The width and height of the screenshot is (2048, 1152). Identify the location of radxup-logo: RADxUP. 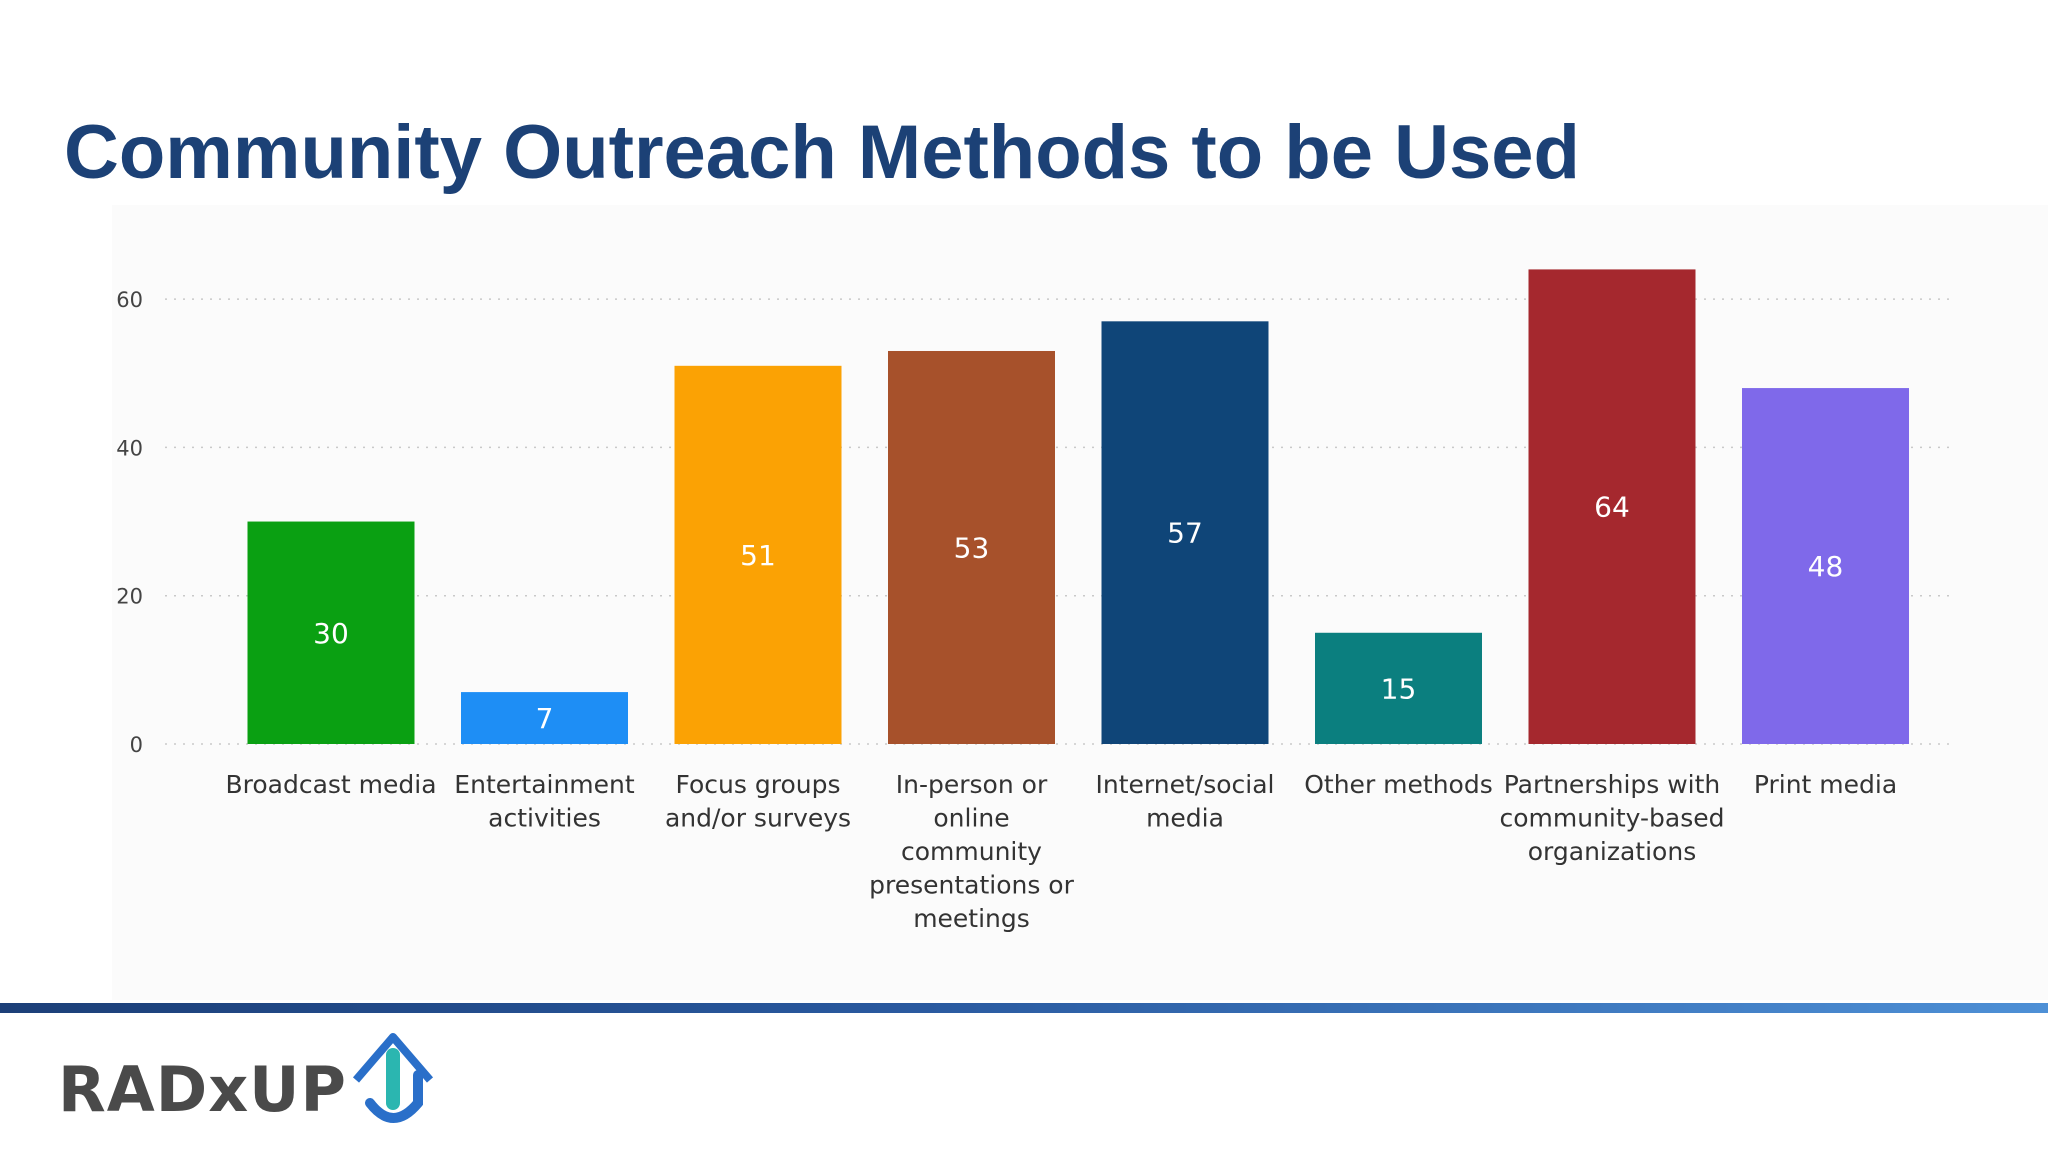
(248, 1080).